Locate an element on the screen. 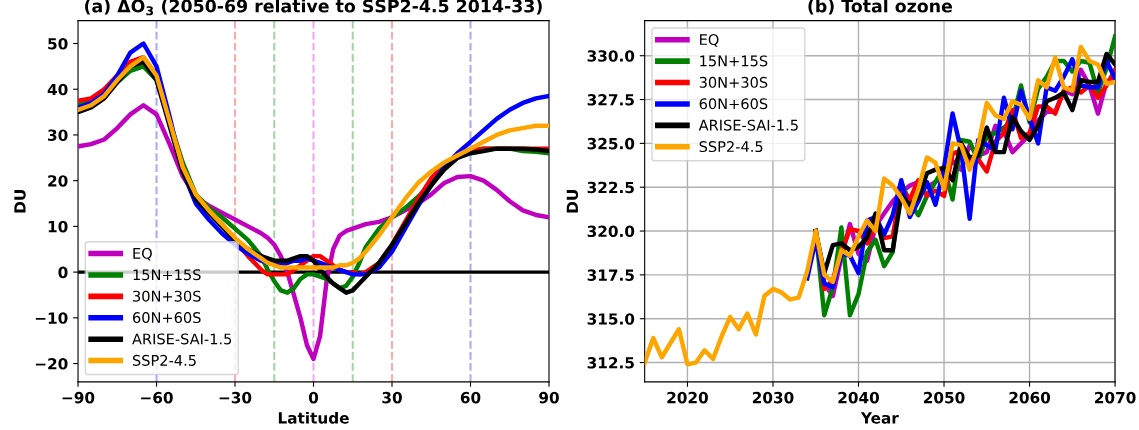 This screenshot has height=430, width=1139. x-tick-label: 2050 is located at coordinates (944, 397).